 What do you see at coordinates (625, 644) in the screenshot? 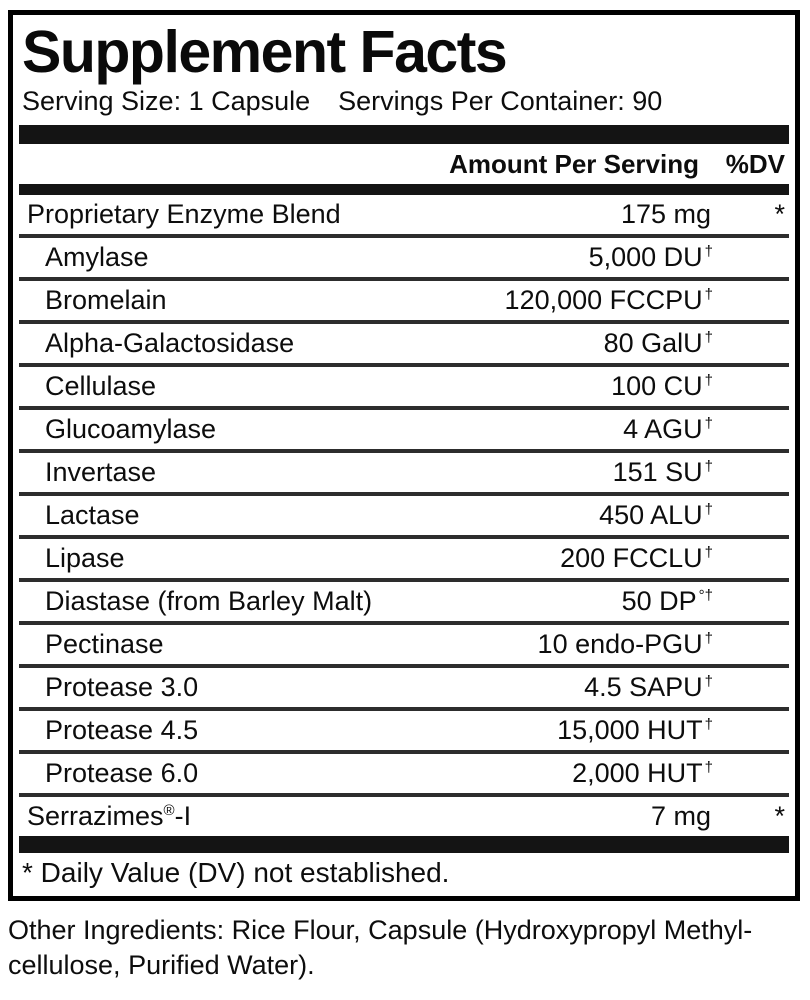
I see `ingredient-amount: 10 endo-PGU †` at bounding box center [625, 644].